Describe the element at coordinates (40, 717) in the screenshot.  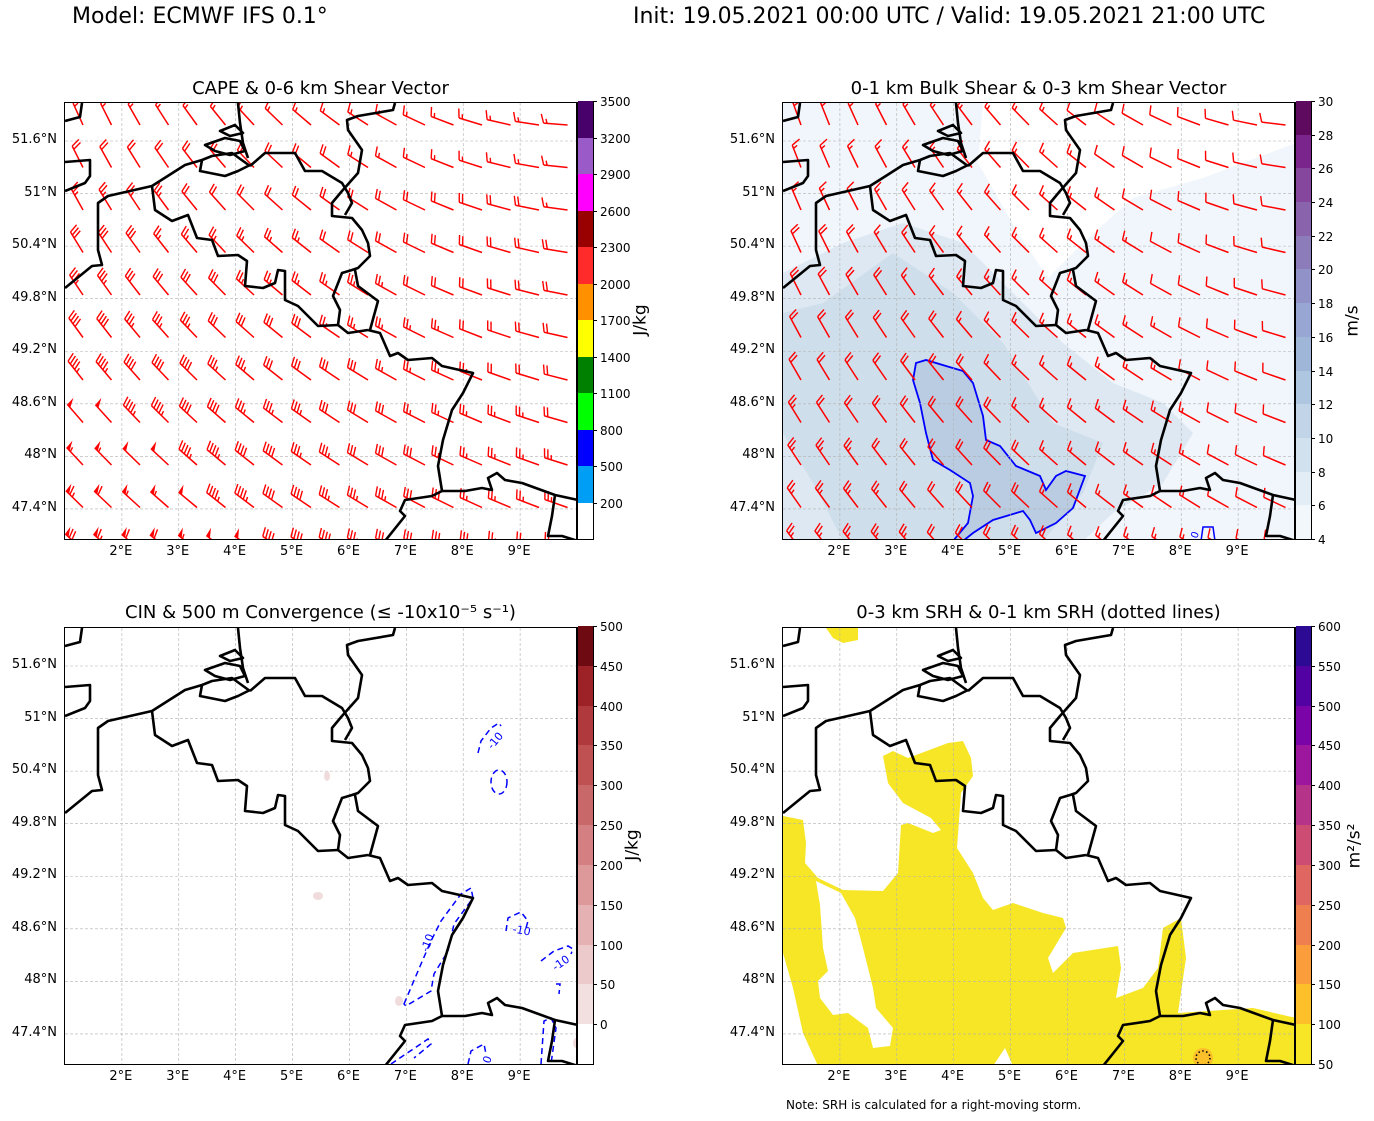
I see `lat-tick-label: 51°N` at that location.